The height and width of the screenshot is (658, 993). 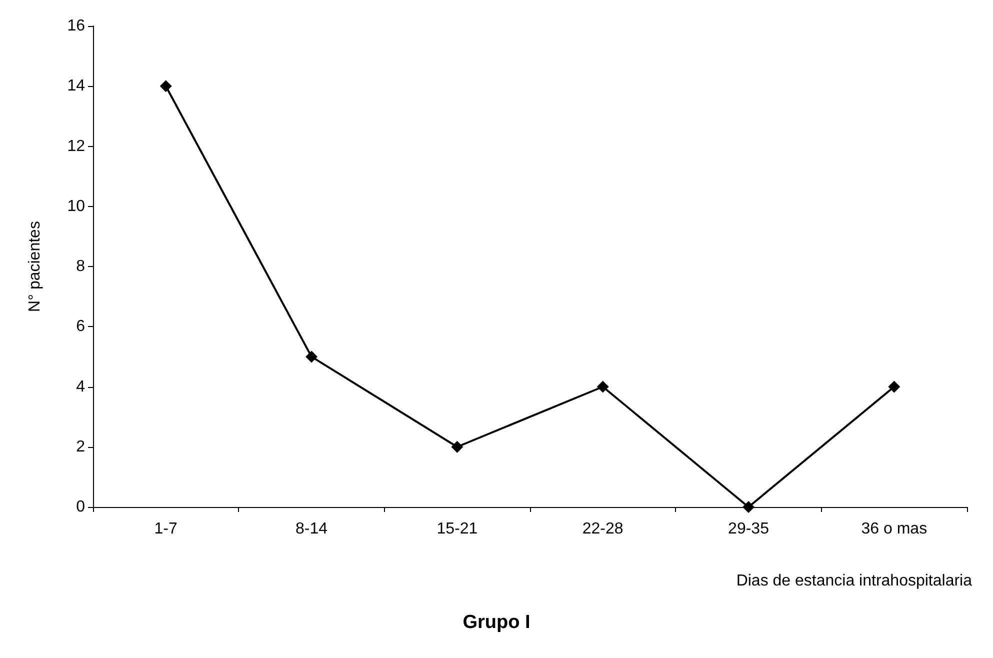 I want to click on x-axis-title: Dias de estancia intrahospitalaria, so click(x=854, y=581).